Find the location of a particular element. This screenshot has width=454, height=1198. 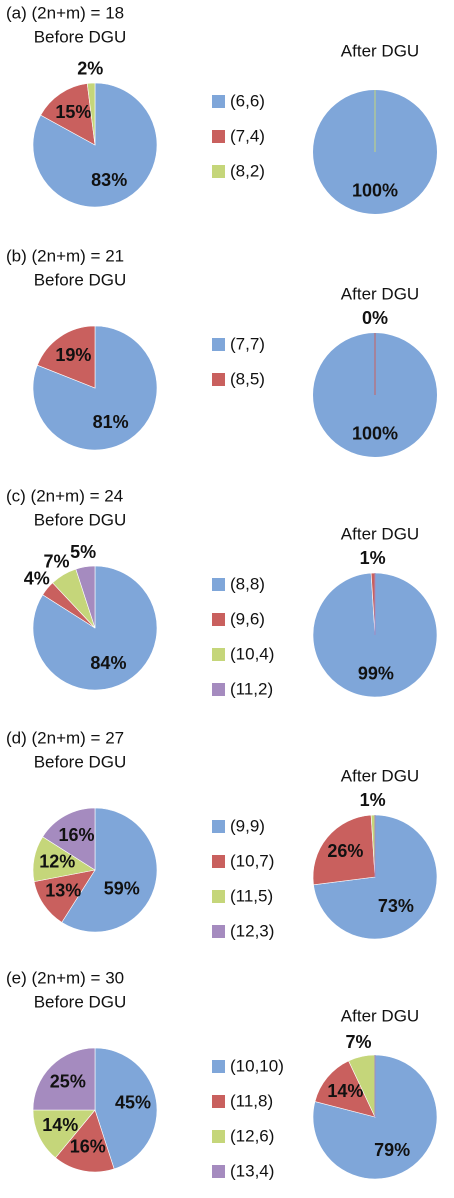

legend-label: (11,2) is located at coordinates (251, 688).